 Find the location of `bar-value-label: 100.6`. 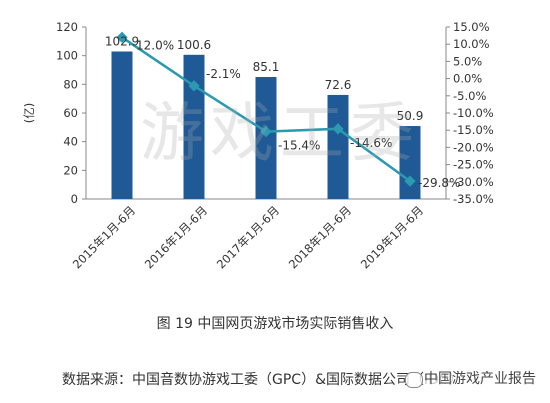

bar-value-label: 100.6 is located at coordinates (194, 45).